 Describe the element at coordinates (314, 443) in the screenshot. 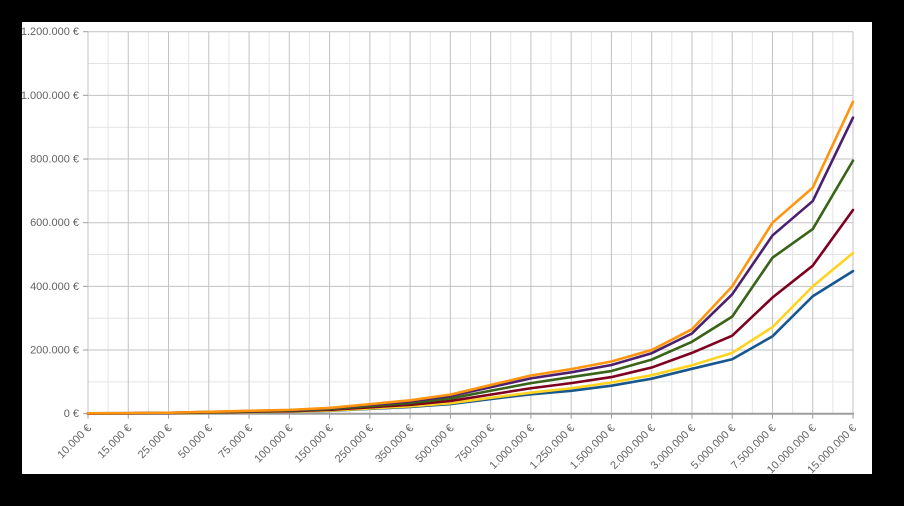

I see `x-axis-label: 150.000 €` at that location.